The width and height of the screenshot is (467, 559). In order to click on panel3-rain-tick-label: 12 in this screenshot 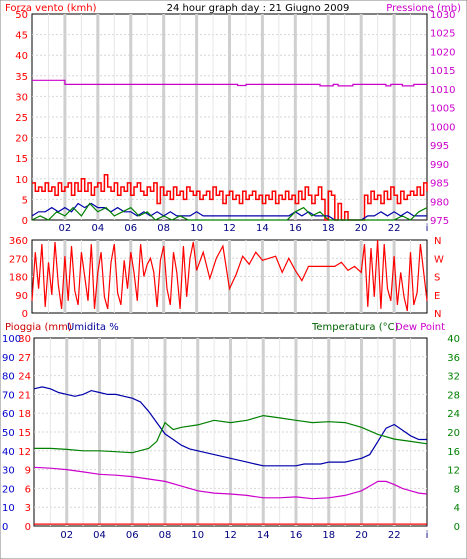, I will do `click(24, 452)`.